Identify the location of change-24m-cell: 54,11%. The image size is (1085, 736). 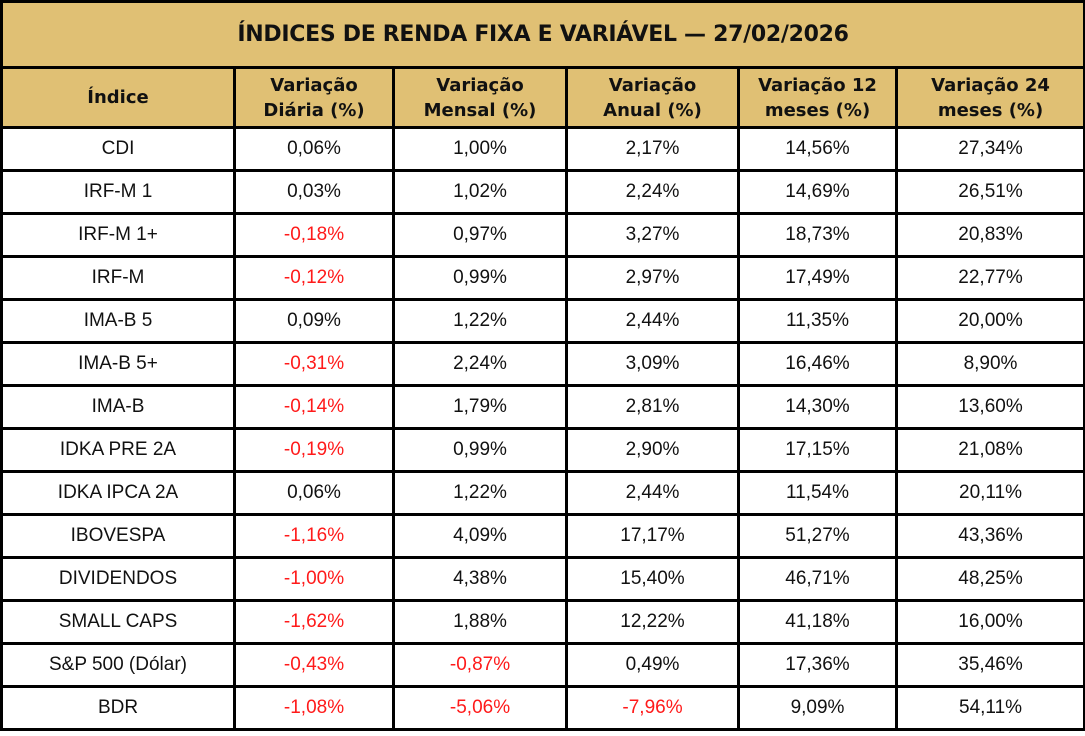
(989, 708).